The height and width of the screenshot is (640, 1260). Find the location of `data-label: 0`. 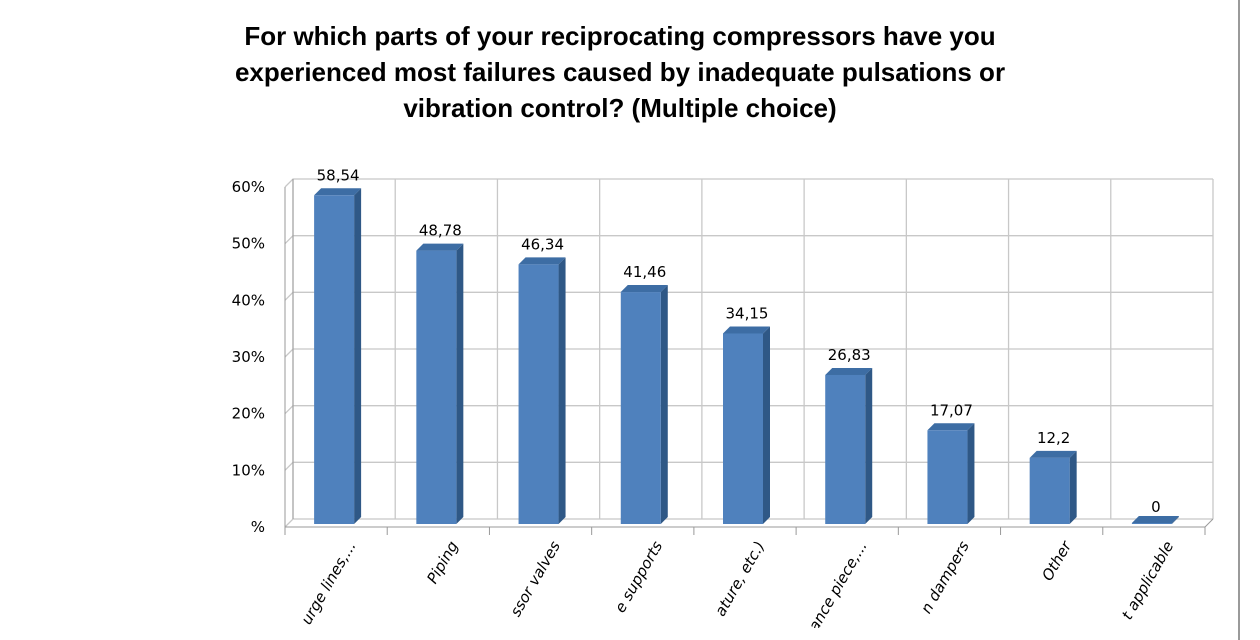

data-label: 0 is located at coordinates (1156, 507).